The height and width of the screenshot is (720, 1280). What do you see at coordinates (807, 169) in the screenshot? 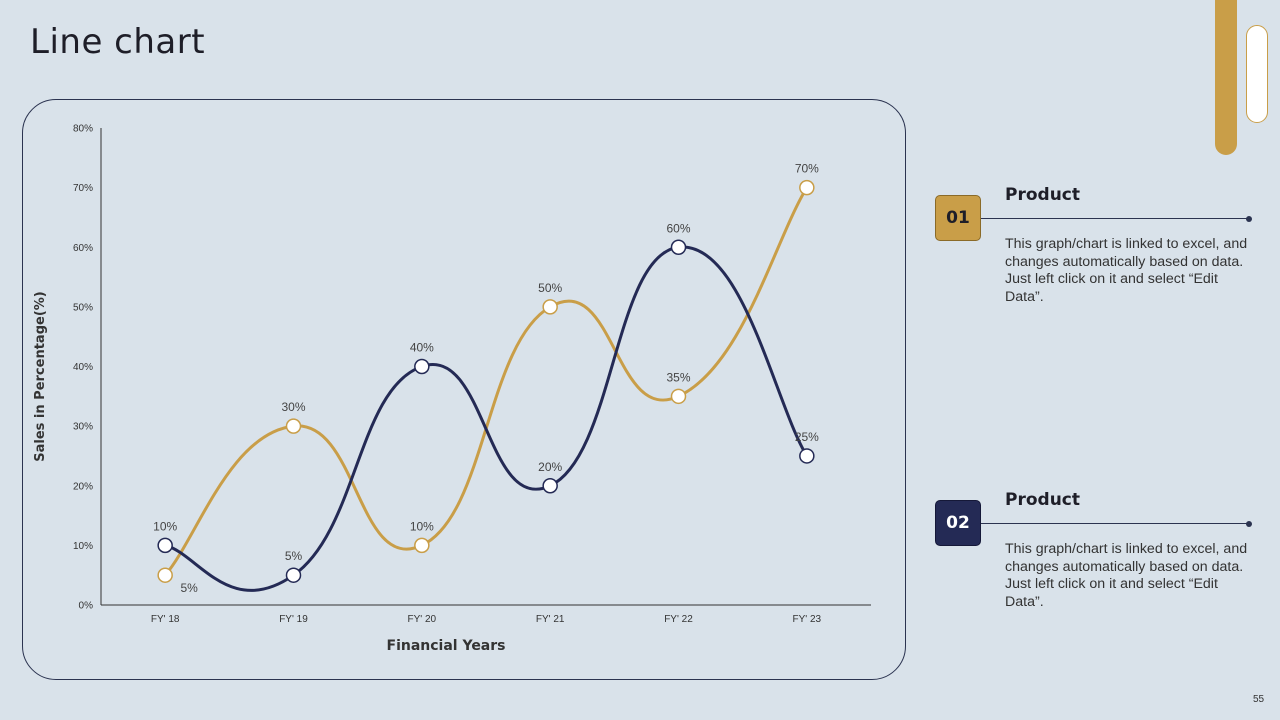
I see `data-label: 70%` at bounding box center [807, 169].